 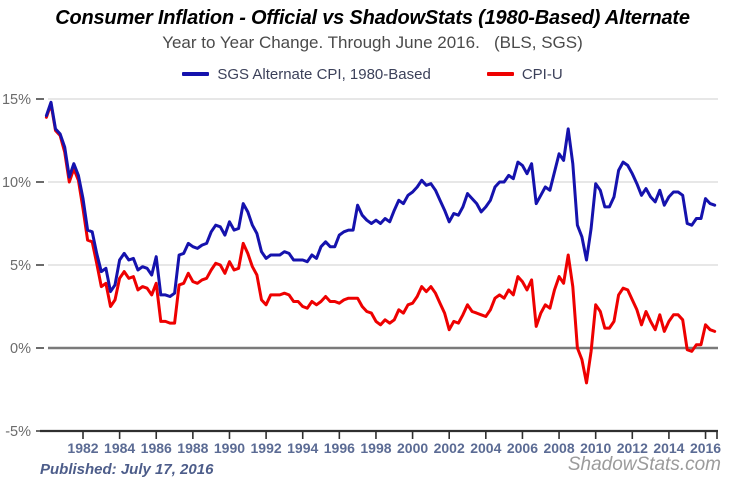 I want to click on y-tick-label: 15%, so click(x=16, y=100).